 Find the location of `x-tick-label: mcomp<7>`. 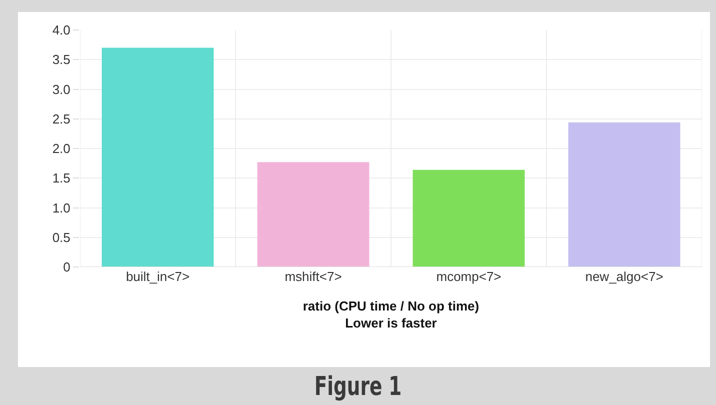

x-tick-label: mcomp<7> is located at coordinates (469, 276).